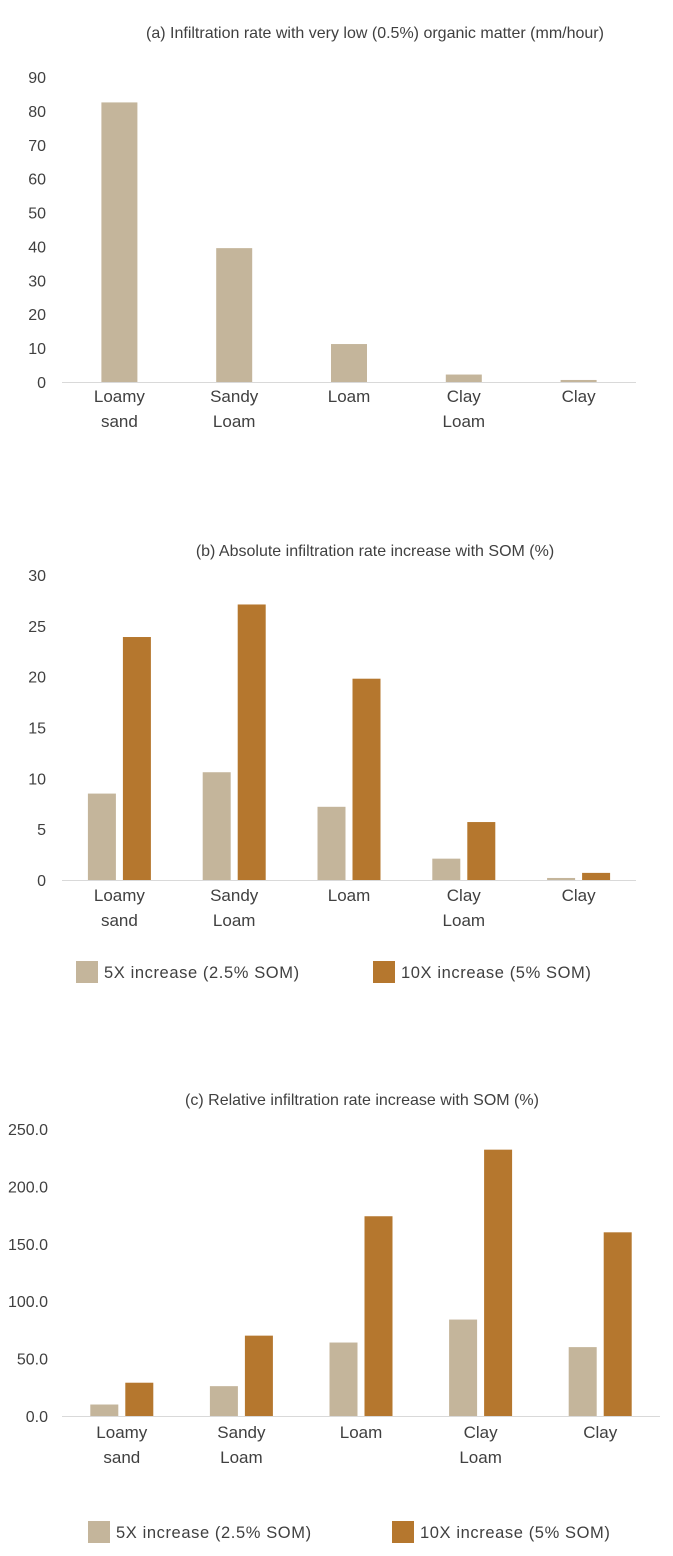  What do you see at coordinates (37, 729) in the screenshot?
I see `y-tick-label: 15` at bounding box center [37, 729].